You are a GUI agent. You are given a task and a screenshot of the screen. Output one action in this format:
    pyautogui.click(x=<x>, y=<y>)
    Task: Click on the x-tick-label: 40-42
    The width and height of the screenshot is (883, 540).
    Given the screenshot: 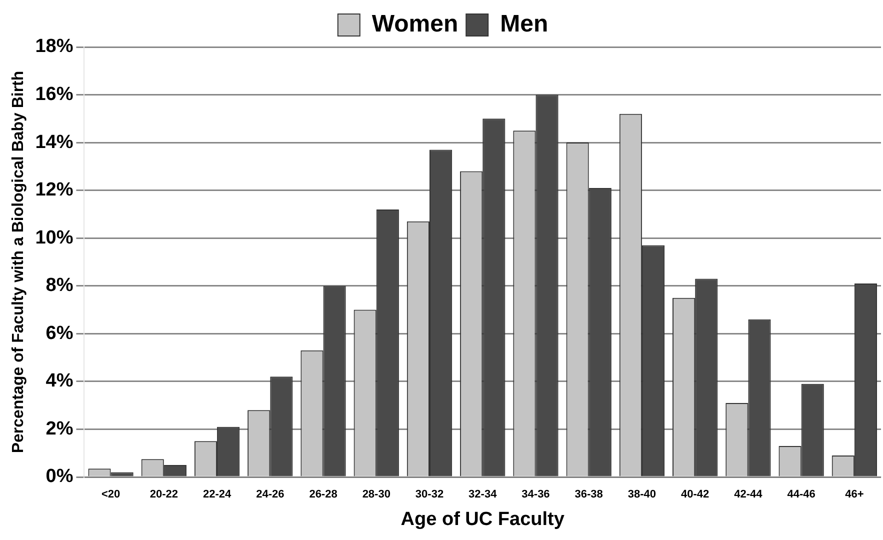 What is the action you would take?
    pyautogui.click(x=695, y=494)
    